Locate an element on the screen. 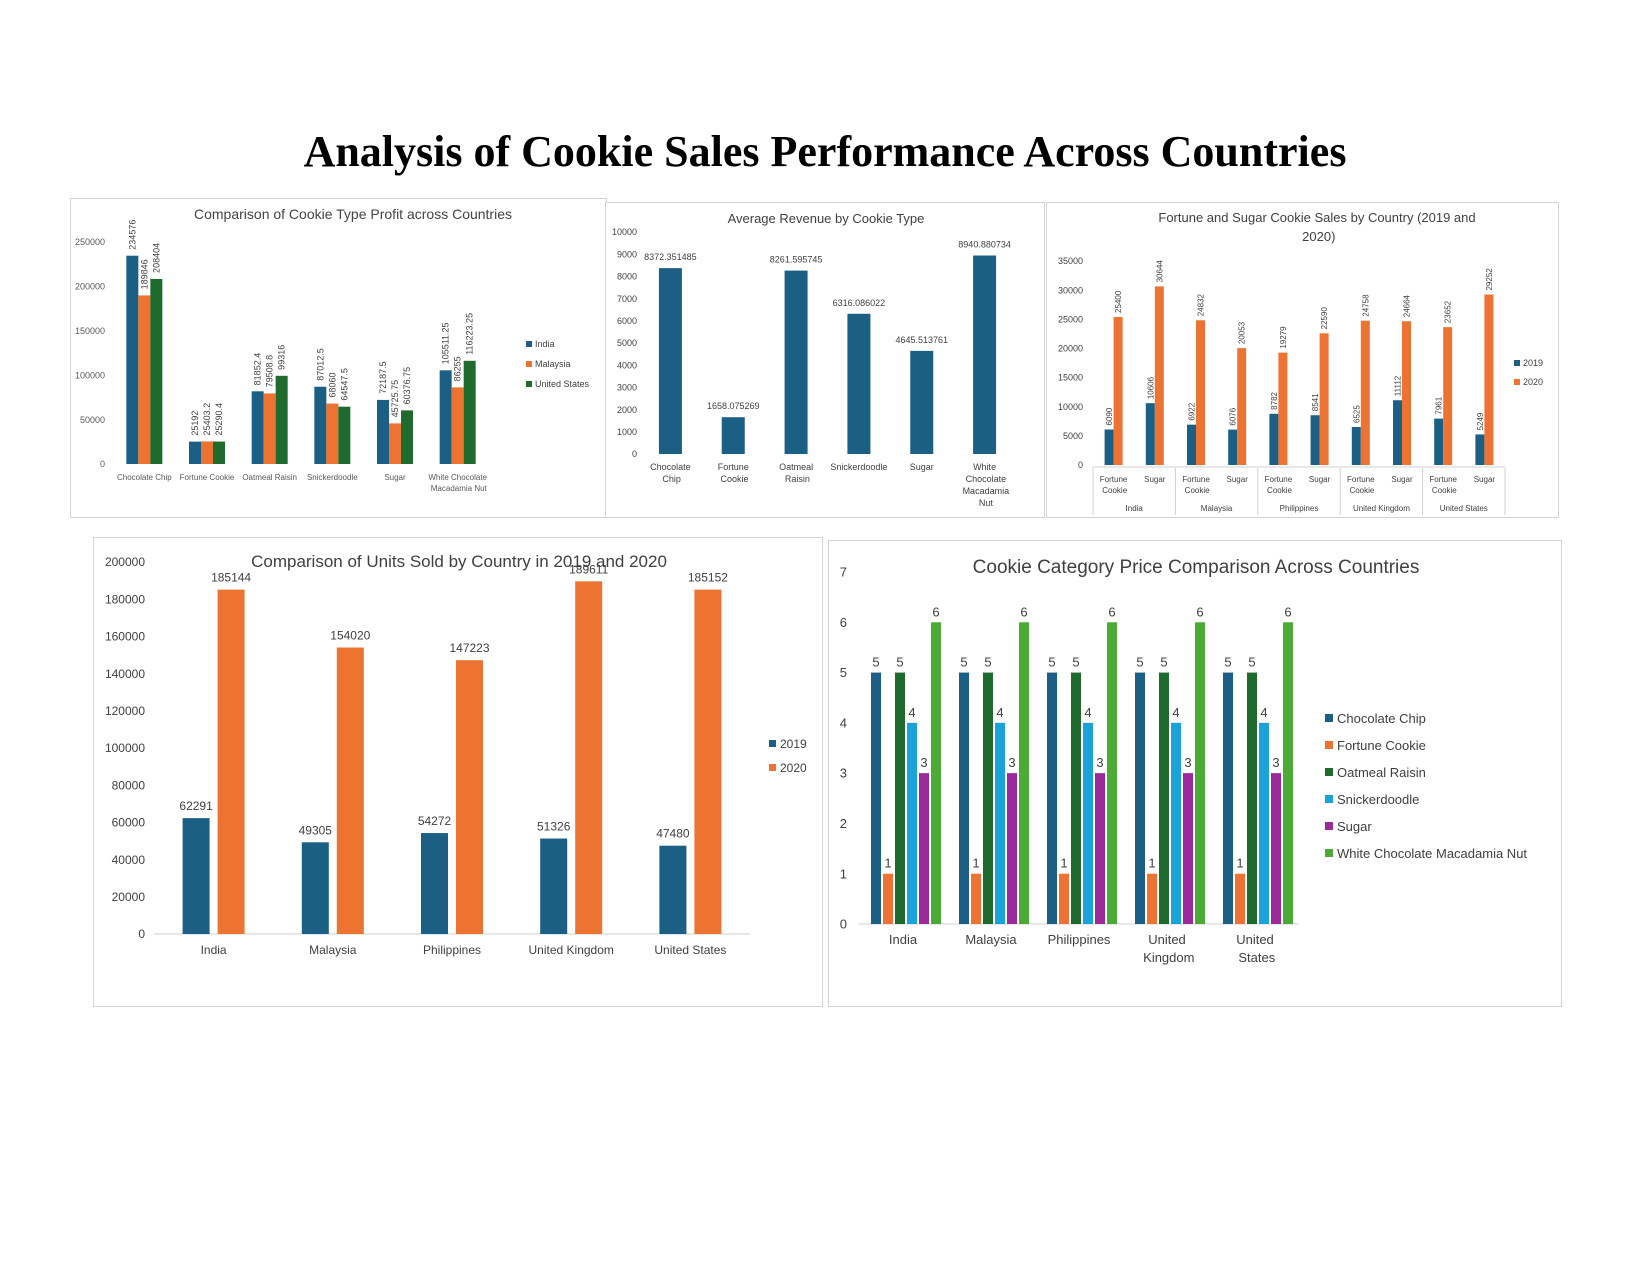  y-tick-label: 1000 is located at coordinates (627, 432).